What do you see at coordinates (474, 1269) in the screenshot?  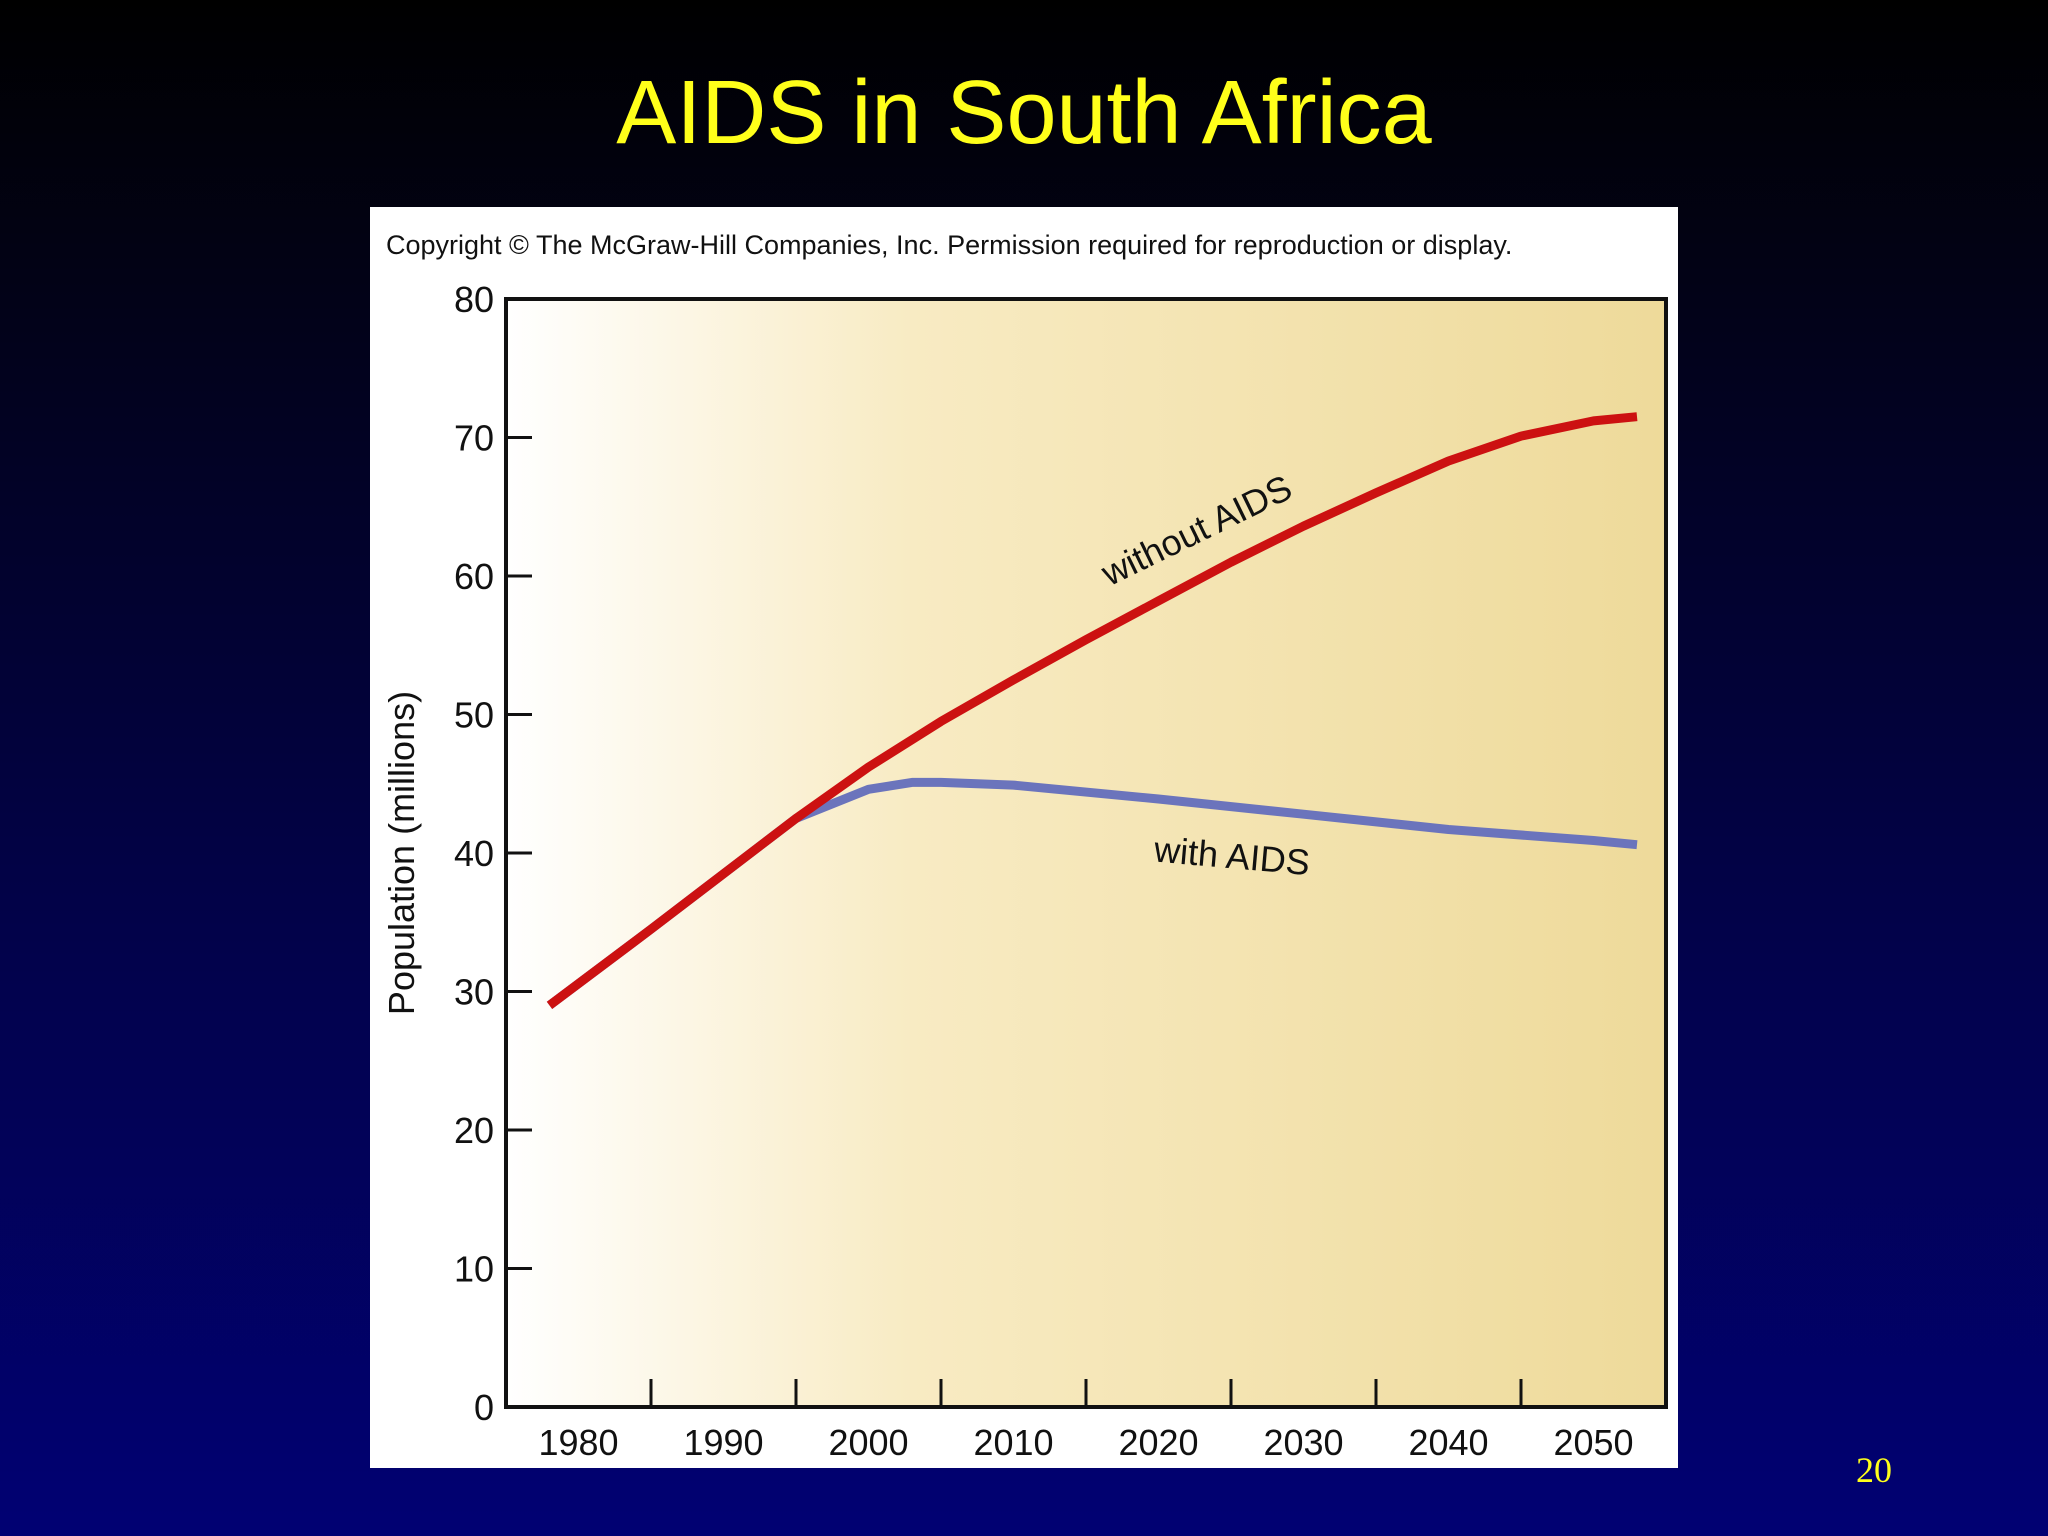 I see `y-tick-label: 10` at bounding box center [474, 1269].